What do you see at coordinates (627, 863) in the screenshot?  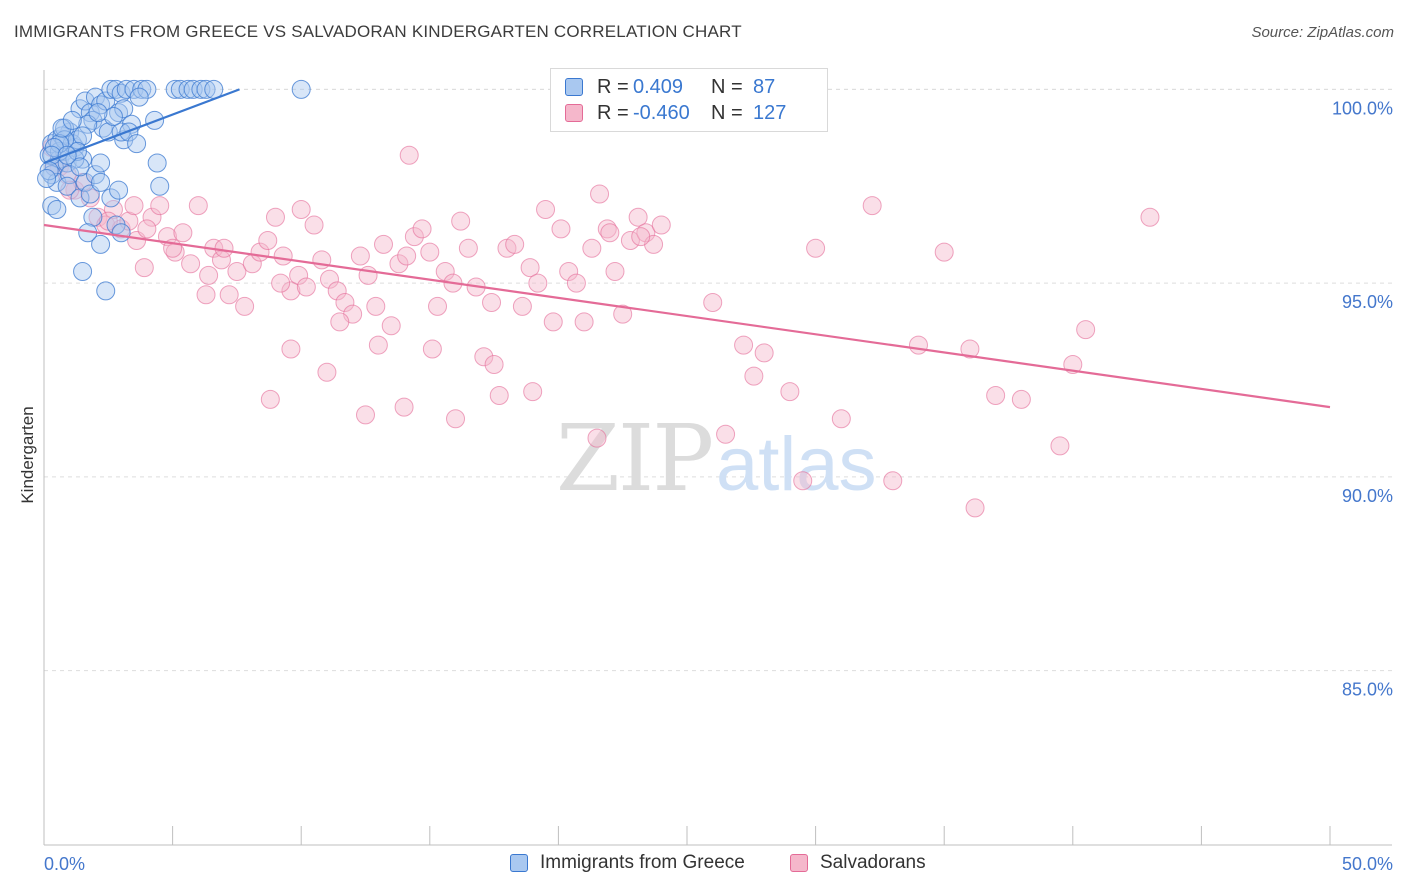 I see `legend-item-greece: Immigrants from Greece` at bounding box center [627, 863].